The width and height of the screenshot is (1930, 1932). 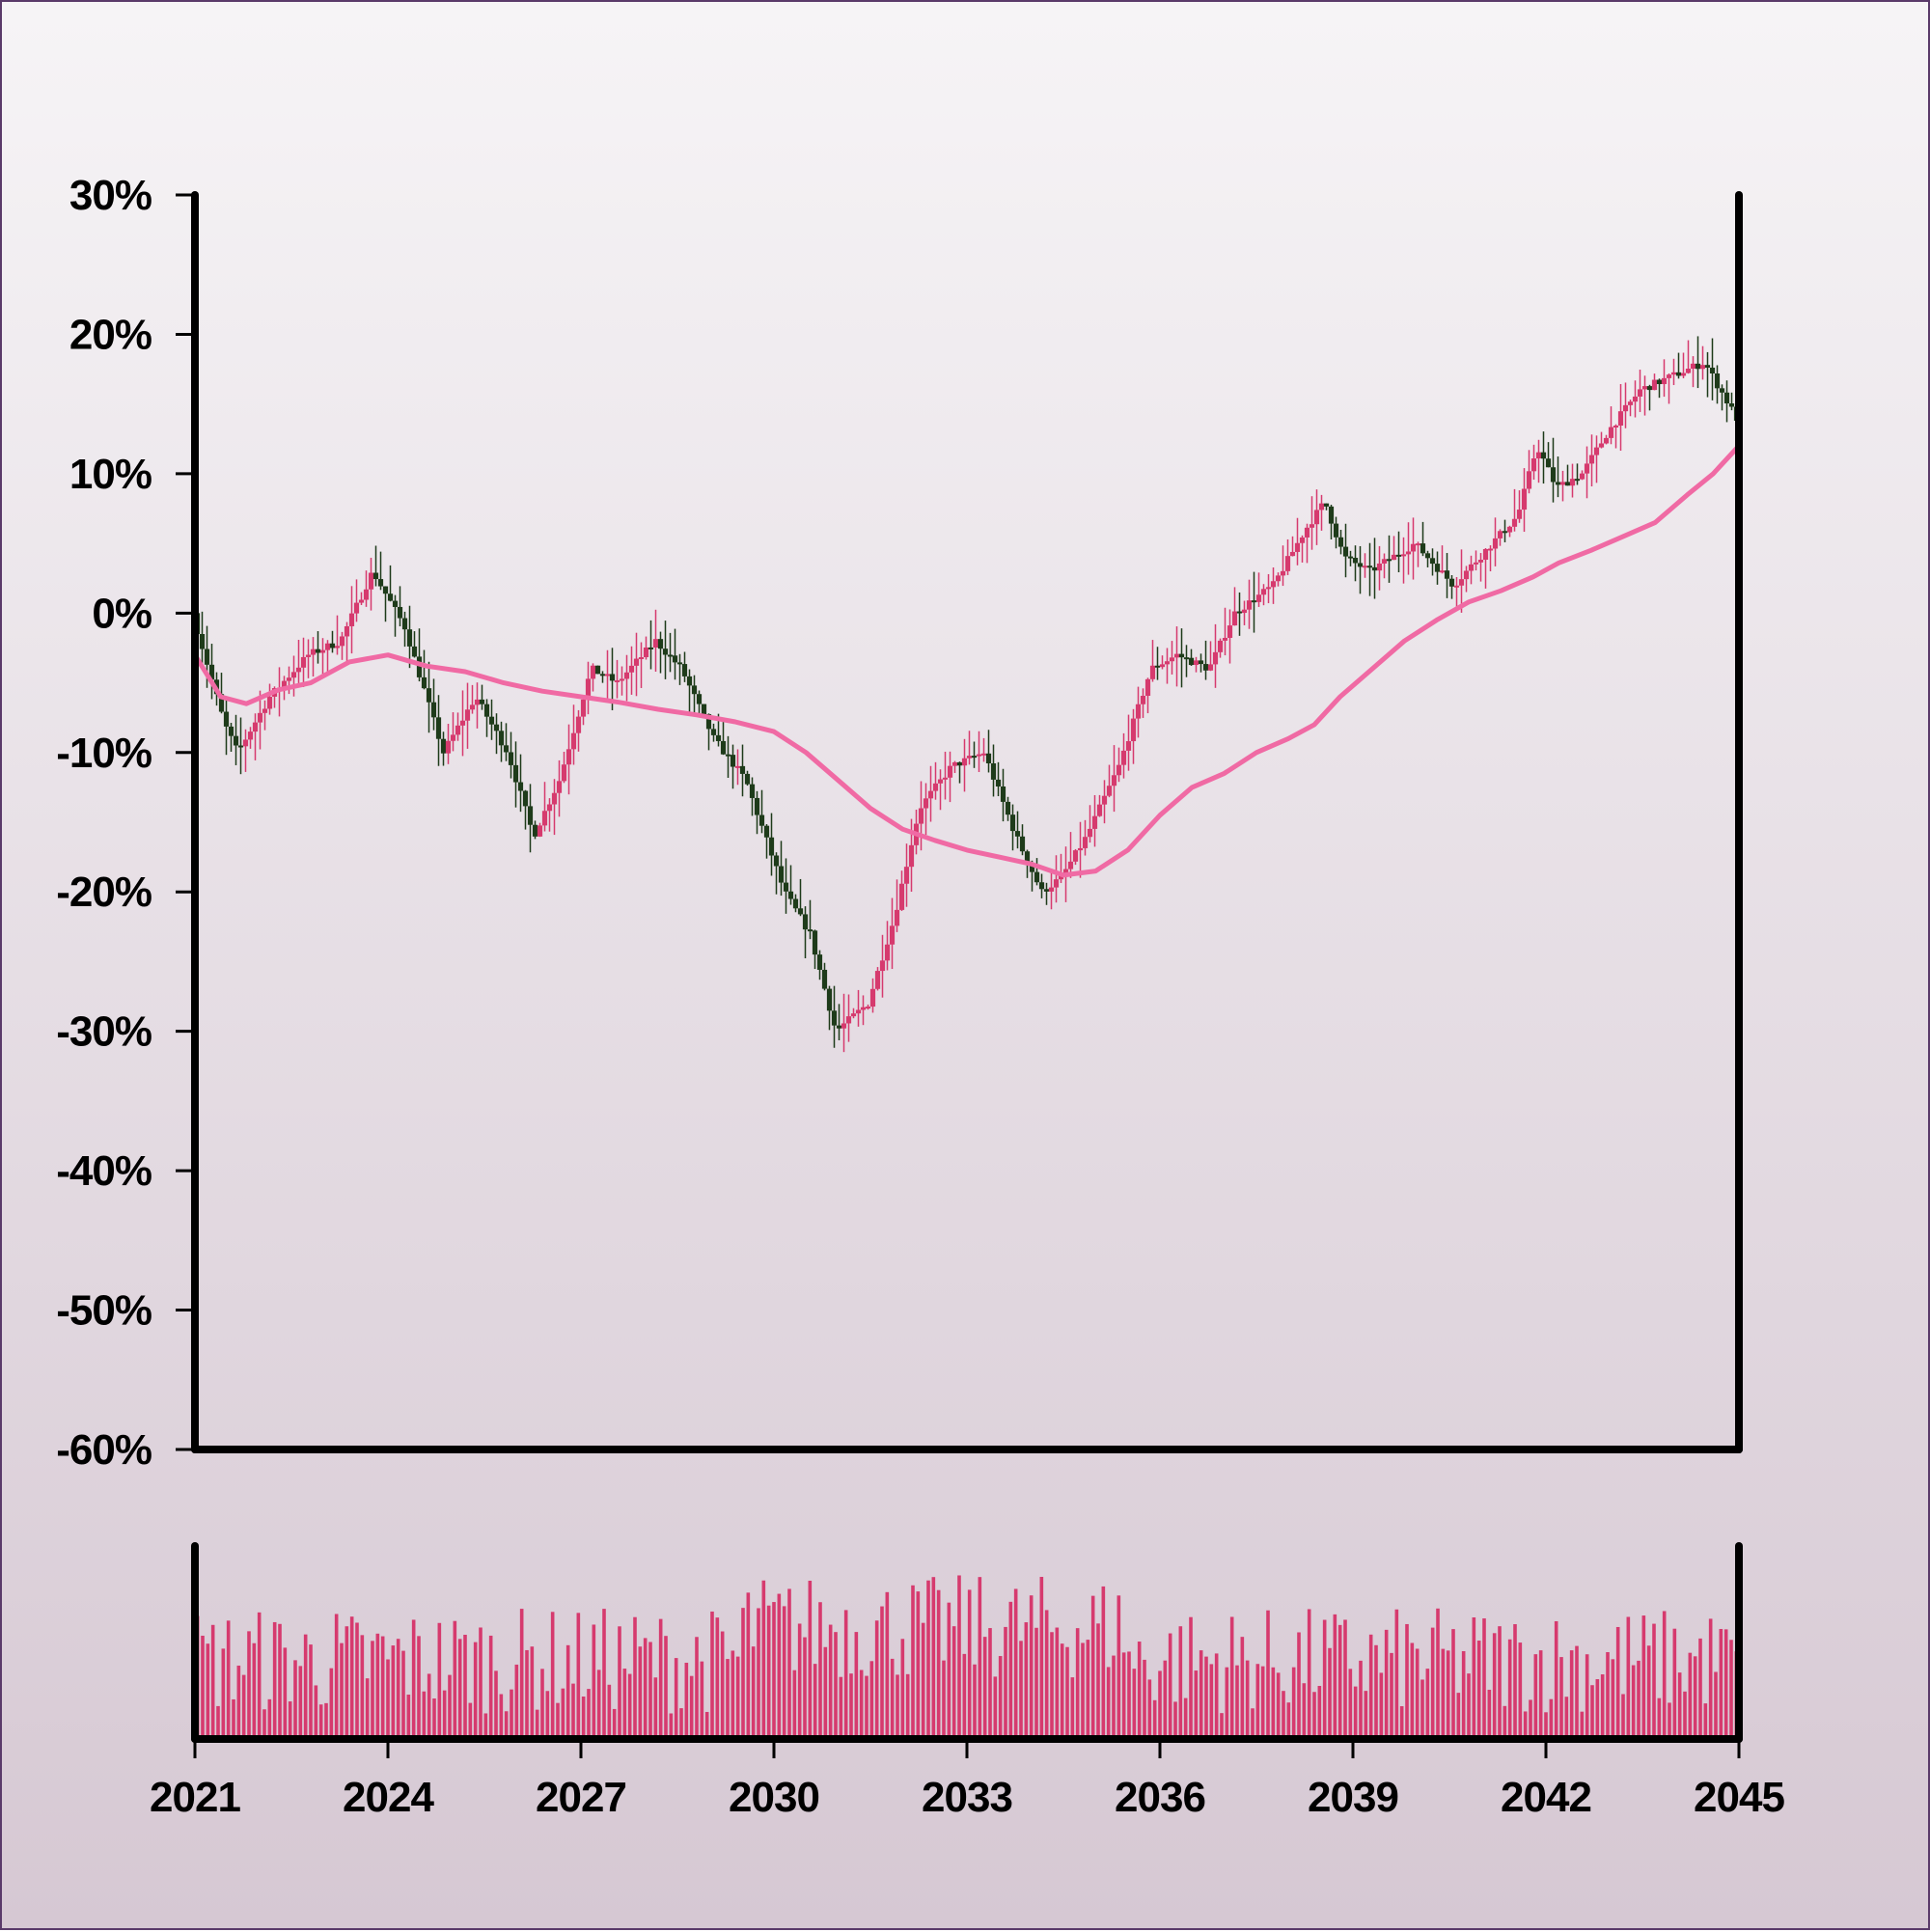 What do you see at coordinates (774, 1797) in the screenshot?
I see `x-tick-label: 2030` at bounding box center [774, 1797].